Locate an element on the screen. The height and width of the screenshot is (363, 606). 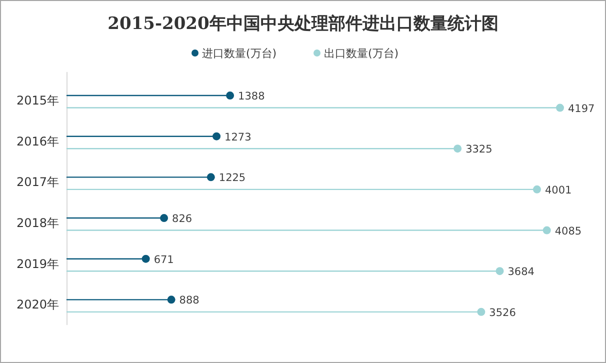
data-label: 888 is located at coordinates (189, 300).